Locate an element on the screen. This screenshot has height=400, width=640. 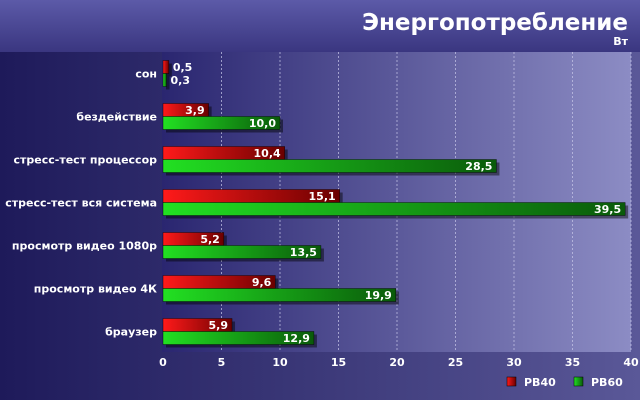
header-band is located at coordinates (320, 26).